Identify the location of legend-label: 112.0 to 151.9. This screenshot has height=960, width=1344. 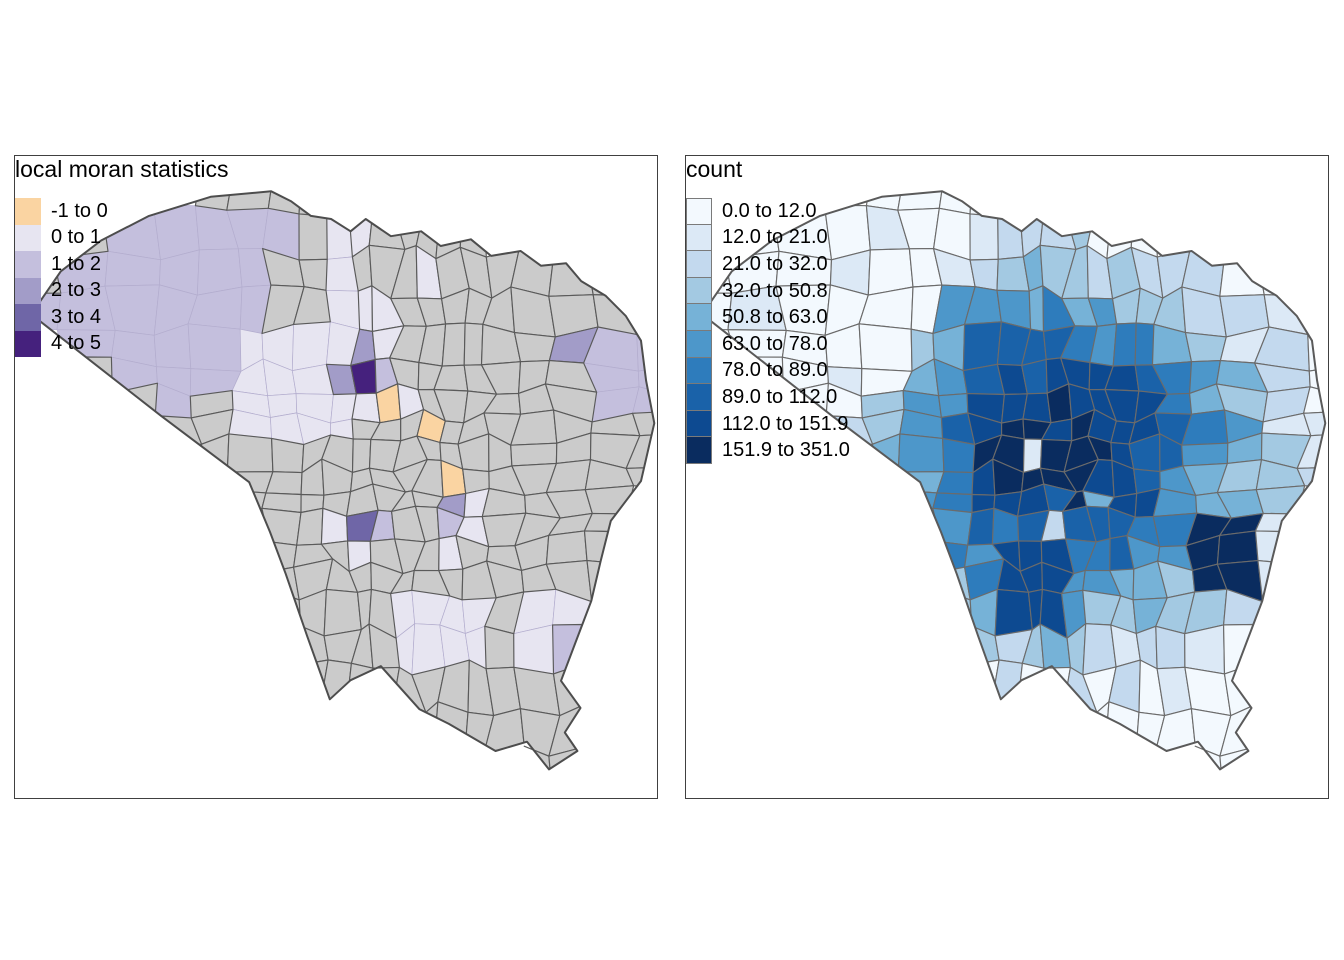
(785, 423).